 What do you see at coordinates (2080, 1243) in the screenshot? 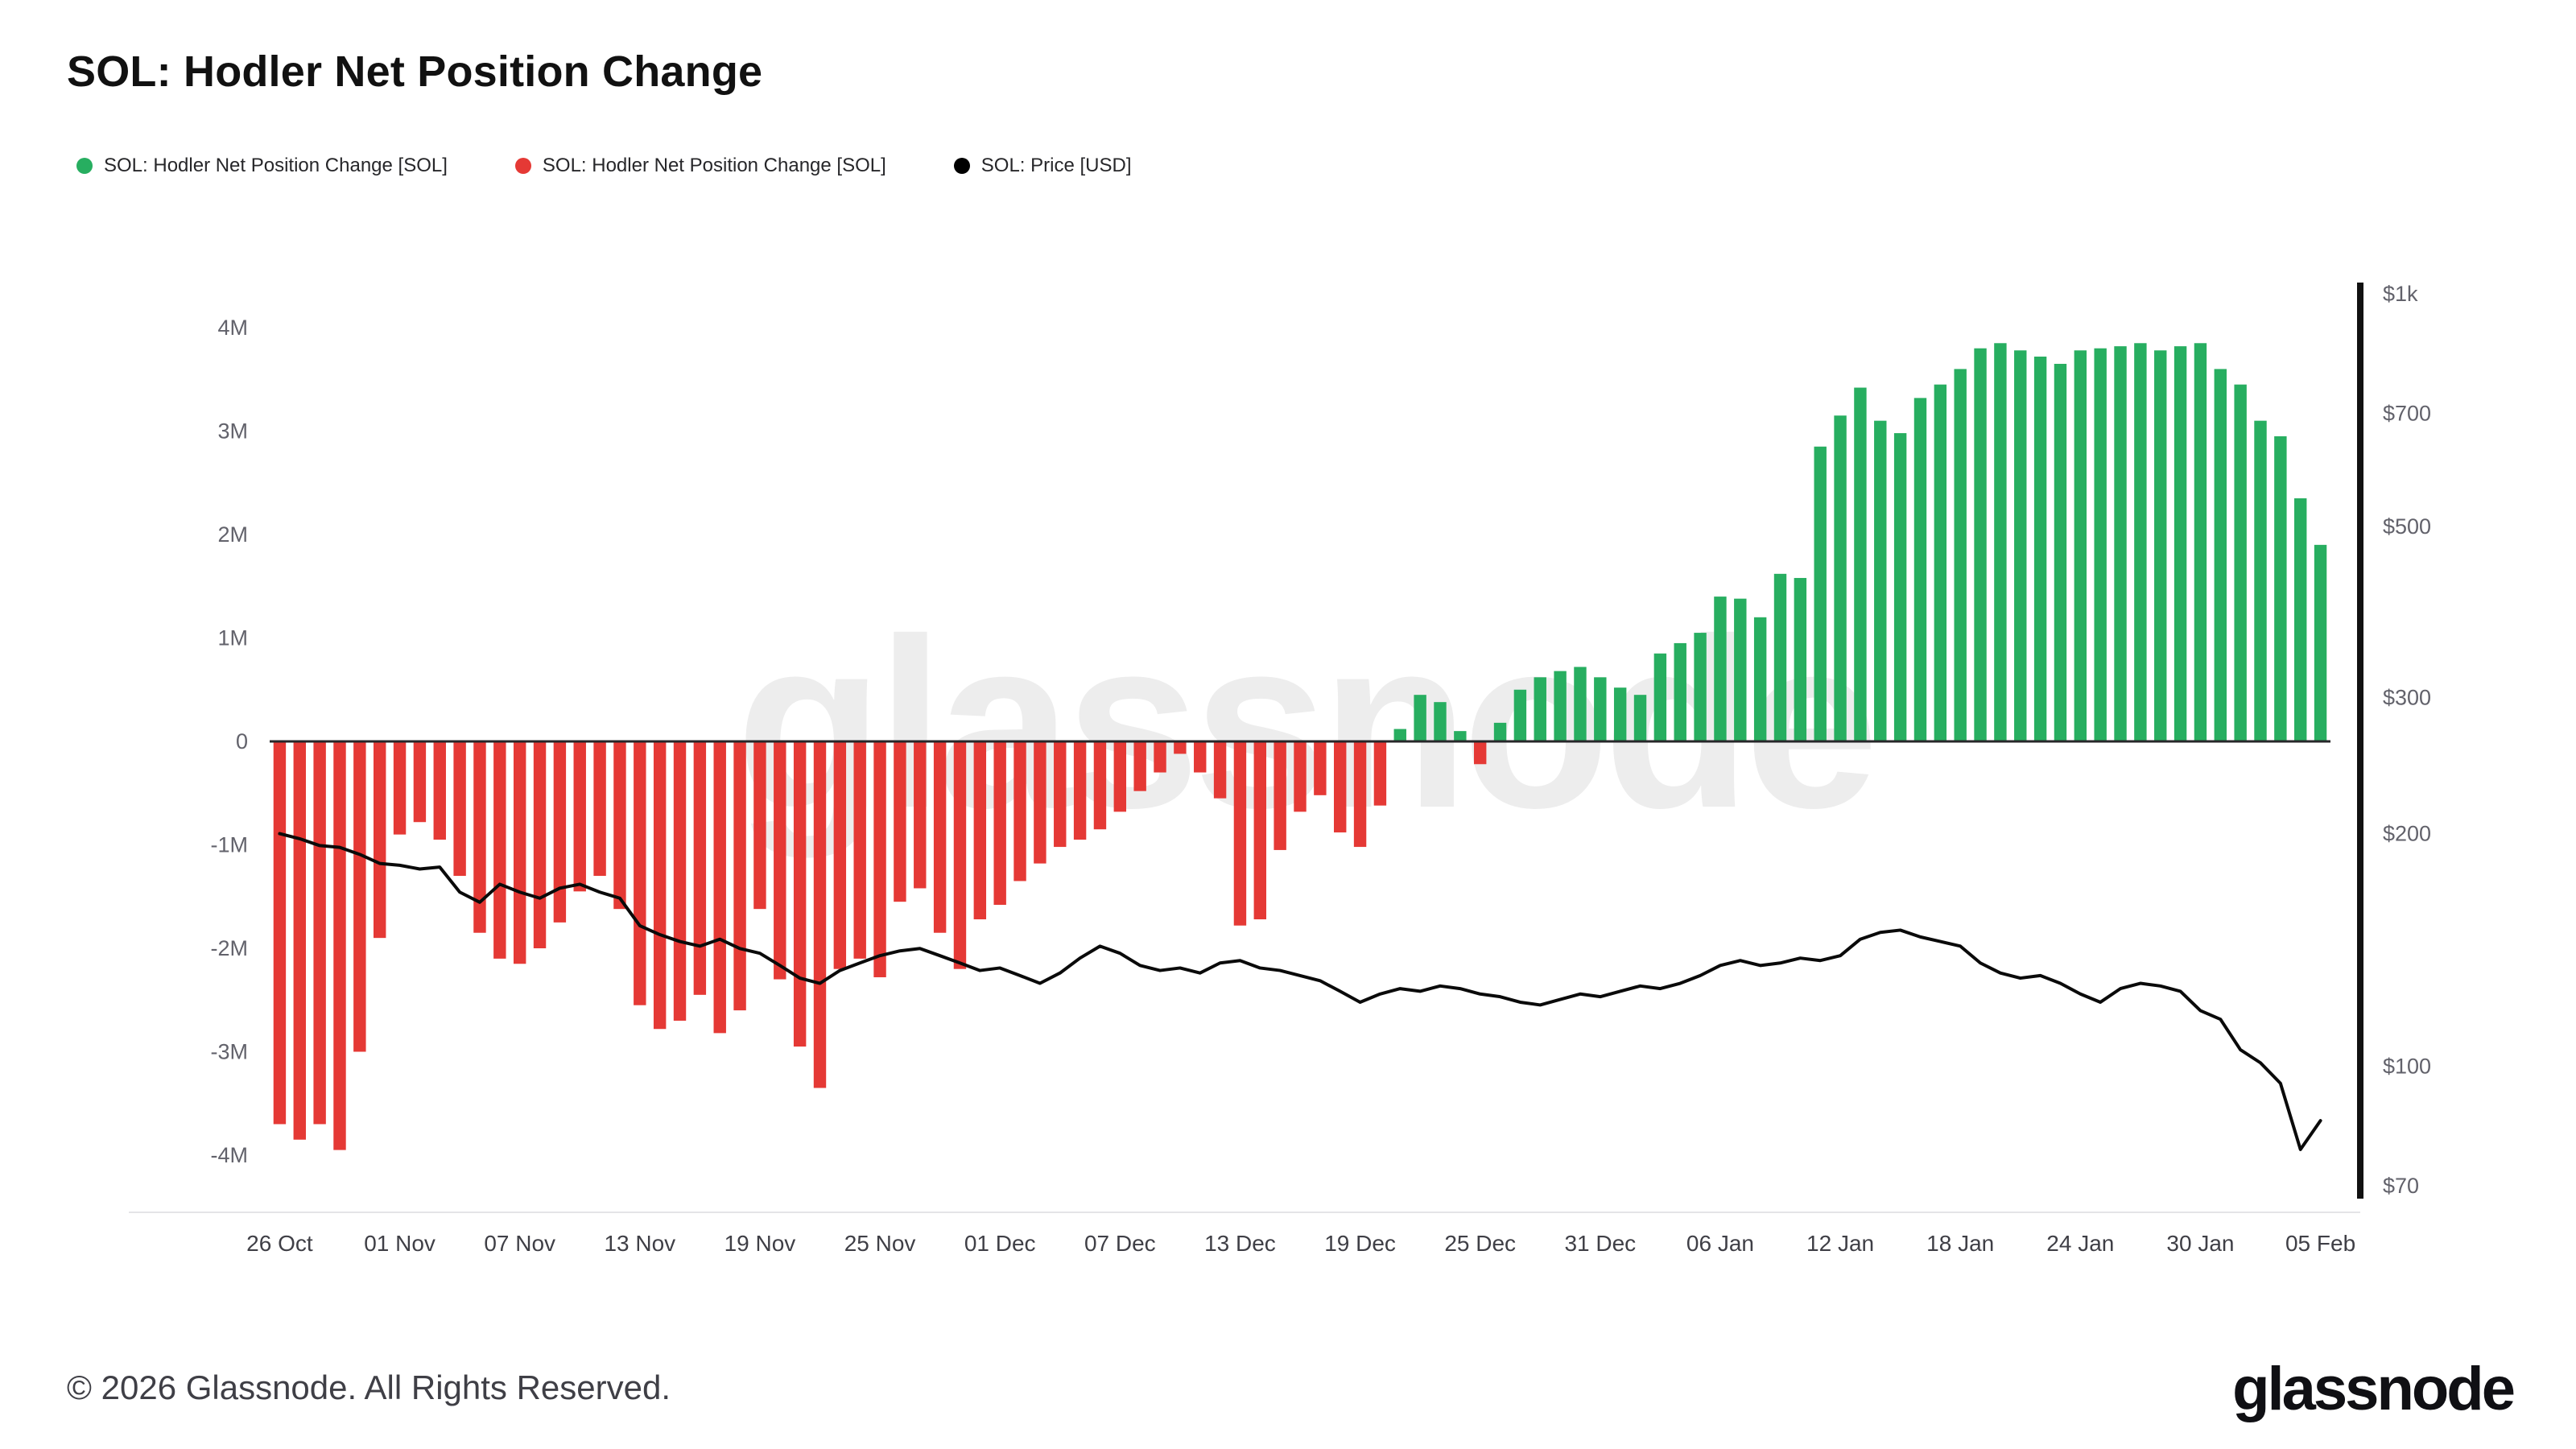
I see `x-axis-tick: 24 Jan` at bounding box center [2080, 1243].